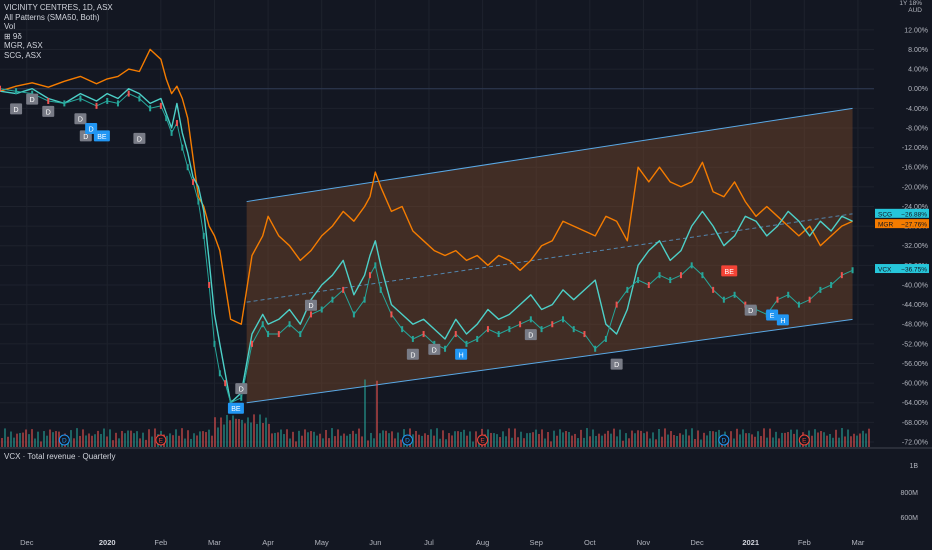  What do you see at coordinates (915, 443) in the screenshot?
I see `y-tick-label: -72.00%` at bounding box center [915, 443].